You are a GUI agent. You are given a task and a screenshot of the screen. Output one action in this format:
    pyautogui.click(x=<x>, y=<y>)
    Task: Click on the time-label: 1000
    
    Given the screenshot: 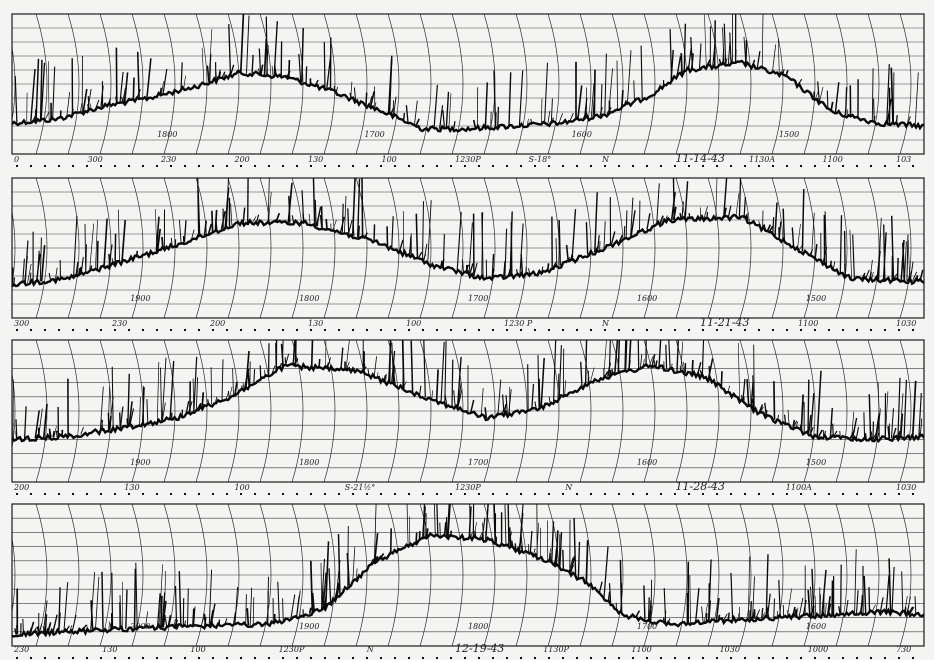 What is the action you would take?
    pyautogui.click(x=818, y=649)
    